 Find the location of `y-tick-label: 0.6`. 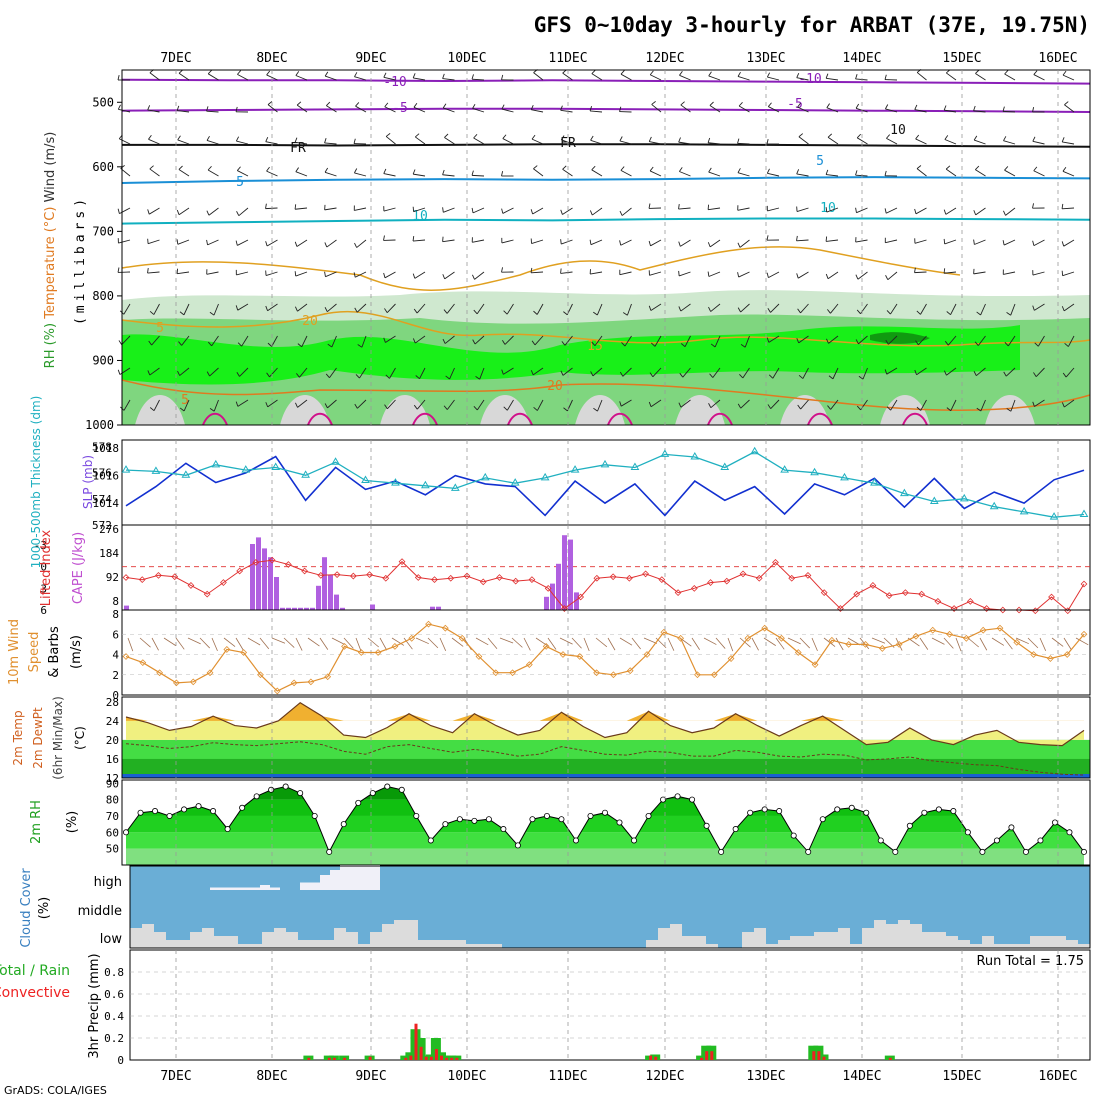

y-tick-label: 0.6 is located at coordinates (114, 994).